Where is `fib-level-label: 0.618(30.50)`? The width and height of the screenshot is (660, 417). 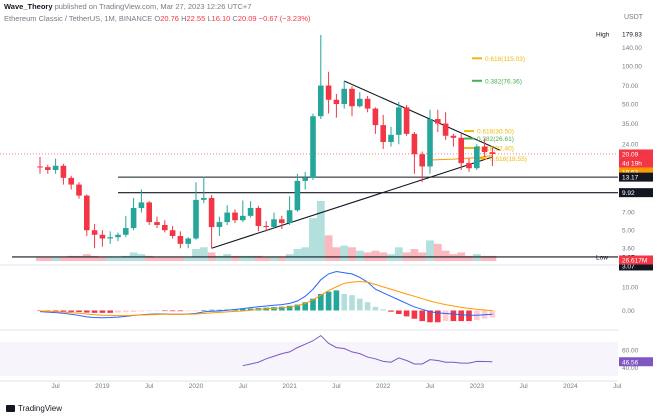
fib-level-label: 0.618(30.50) is located at coordinates (495, 132).